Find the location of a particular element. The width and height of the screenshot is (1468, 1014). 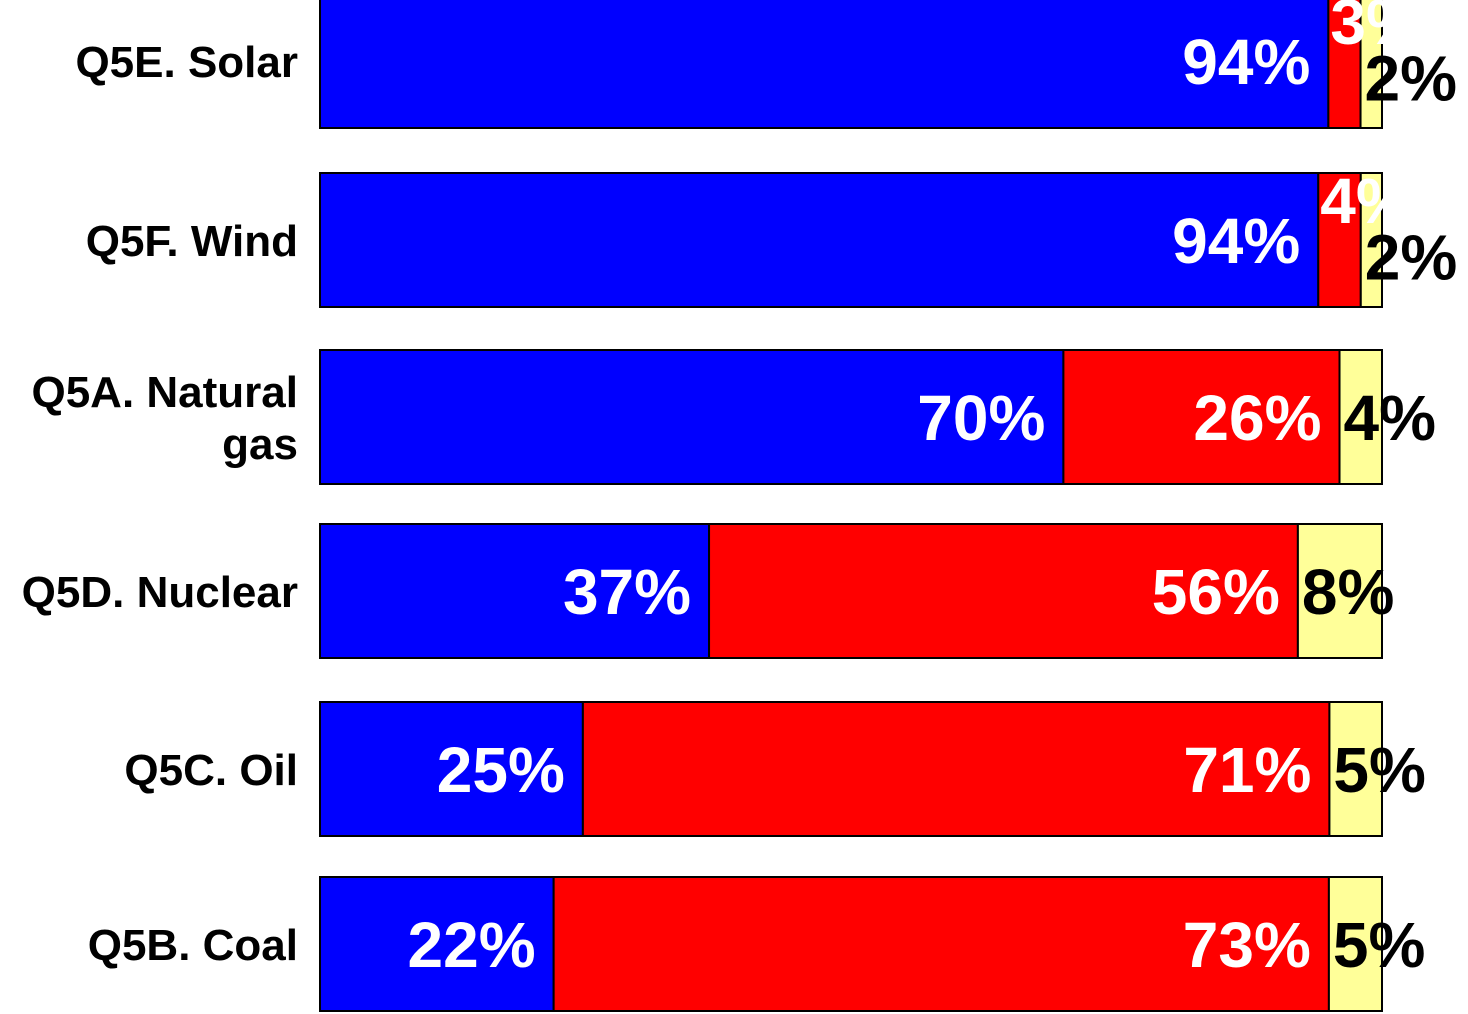

category-label-line: Q5F. Wind is located at coordinates (192, 241).